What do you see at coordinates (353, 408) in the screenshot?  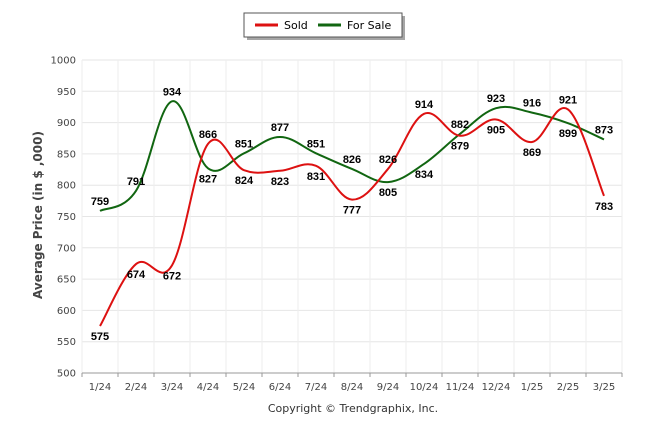 I see `copyright-footer: Copyright © Trendgraphix, Inc.` at bounding box center [353, 408].